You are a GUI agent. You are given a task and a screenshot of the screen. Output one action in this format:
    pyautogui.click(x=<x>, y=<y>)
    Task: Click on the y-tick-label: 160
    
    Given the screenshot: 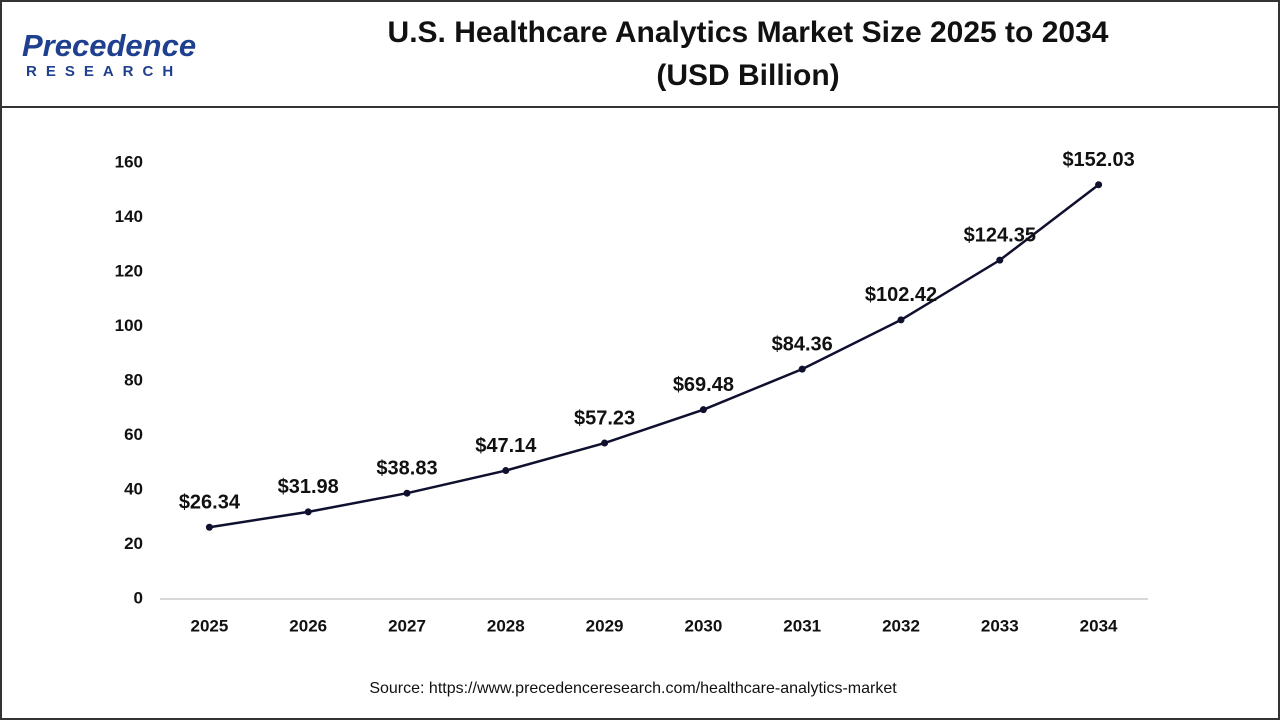 What is the action you would take?
    pyautogui.click(x=129, y=161)
    